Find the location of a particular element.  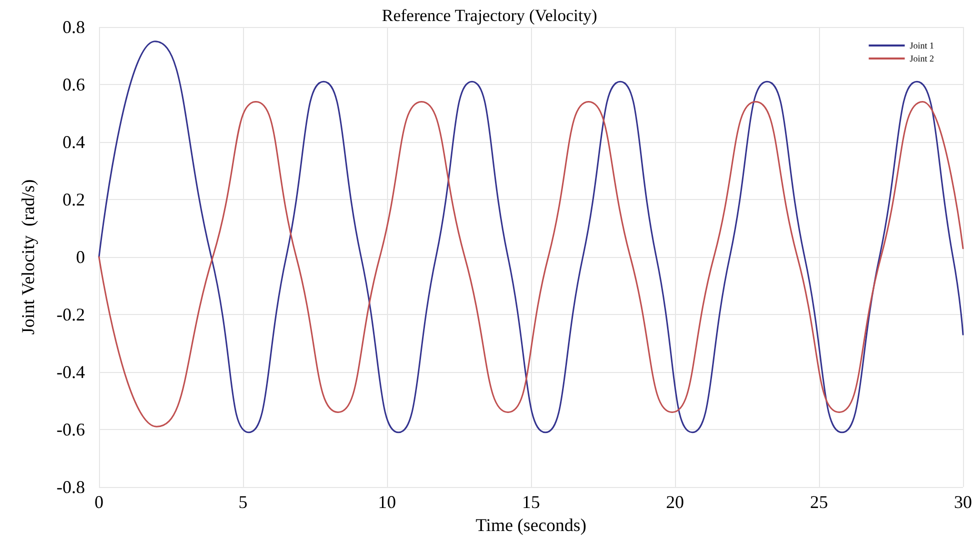

legend-label: Joint 2 is located at coordinates (922, 59).